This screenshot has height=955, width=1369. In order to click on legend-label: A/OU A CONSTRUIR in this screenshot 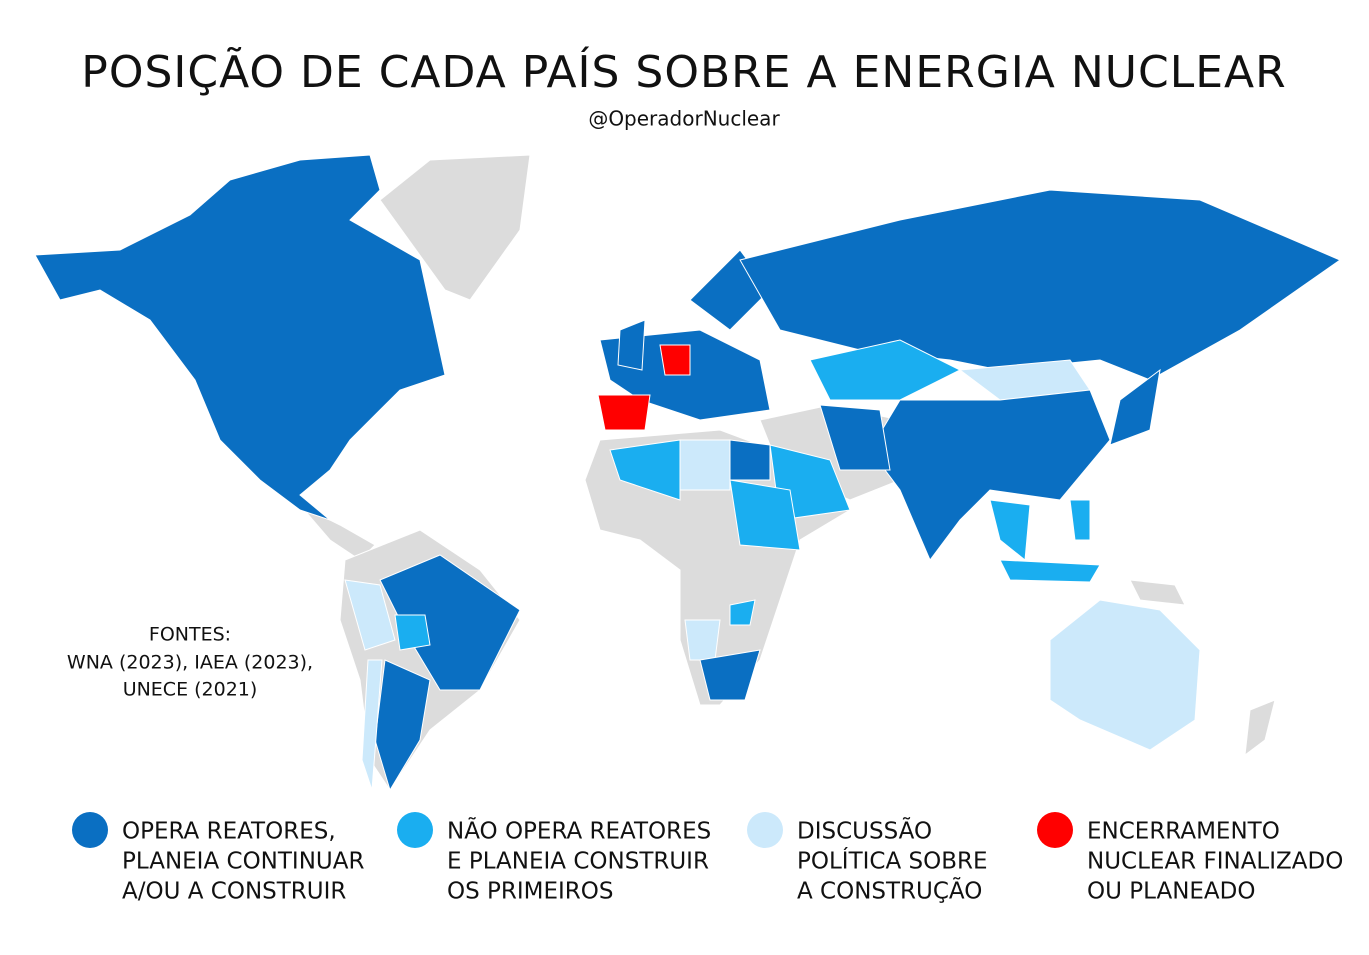, I will do `click(234, 892)`.